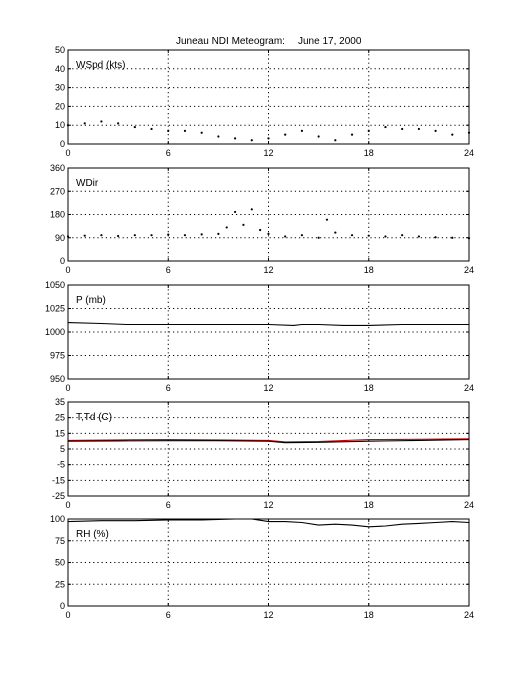  What do you see at coordinates (330, 41) in the screenshot?
I see `figure-title-date: June 17, 2000` at bounding box center [330, 41].